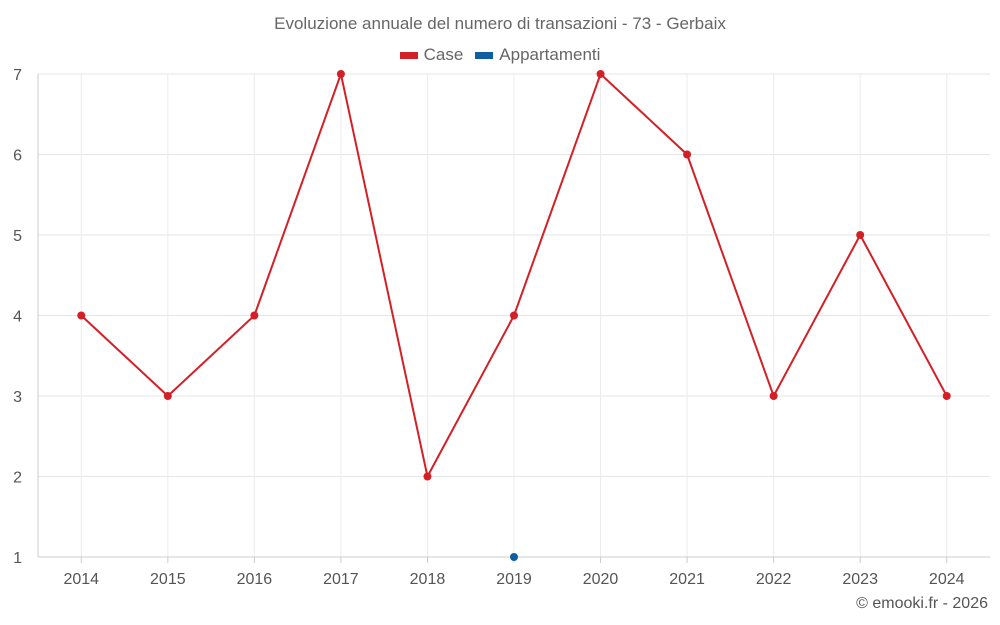 This screenshot has width=1000, height=625. I want to click on data-point-appartamenti-2019, so click(514, 557).